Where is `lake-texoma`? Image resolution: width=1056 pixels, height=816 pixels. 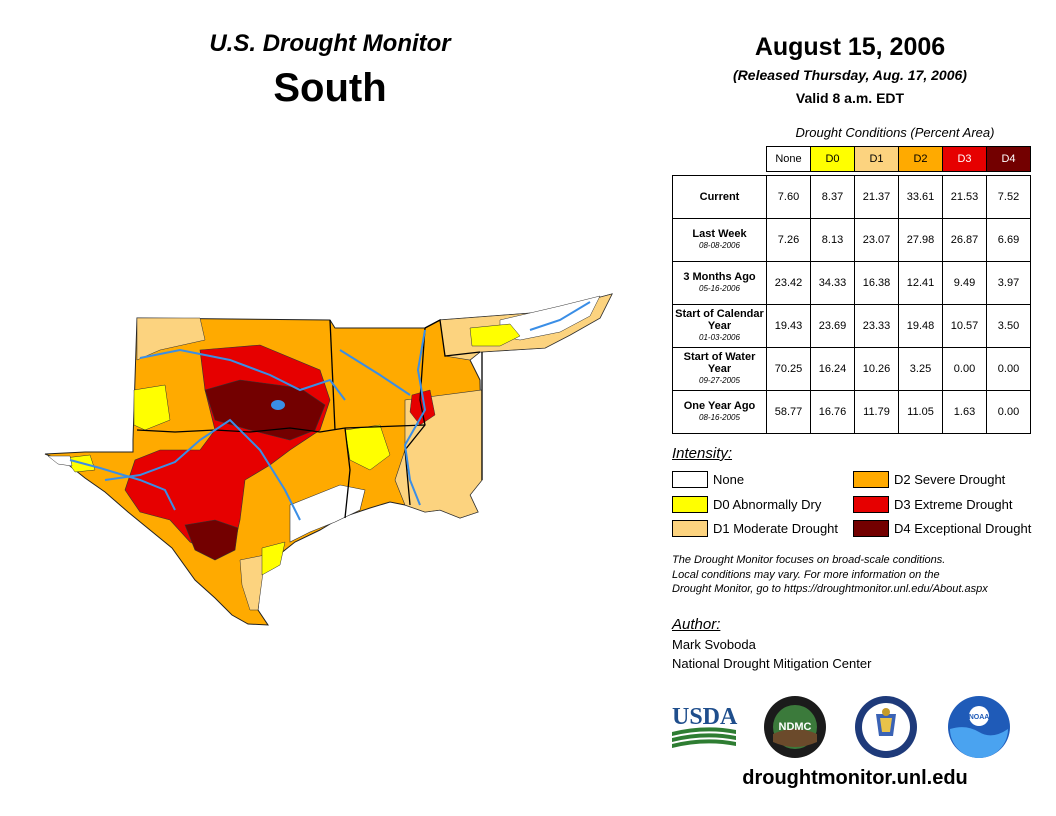
lake-texoma is located at coordinates (278, 405).